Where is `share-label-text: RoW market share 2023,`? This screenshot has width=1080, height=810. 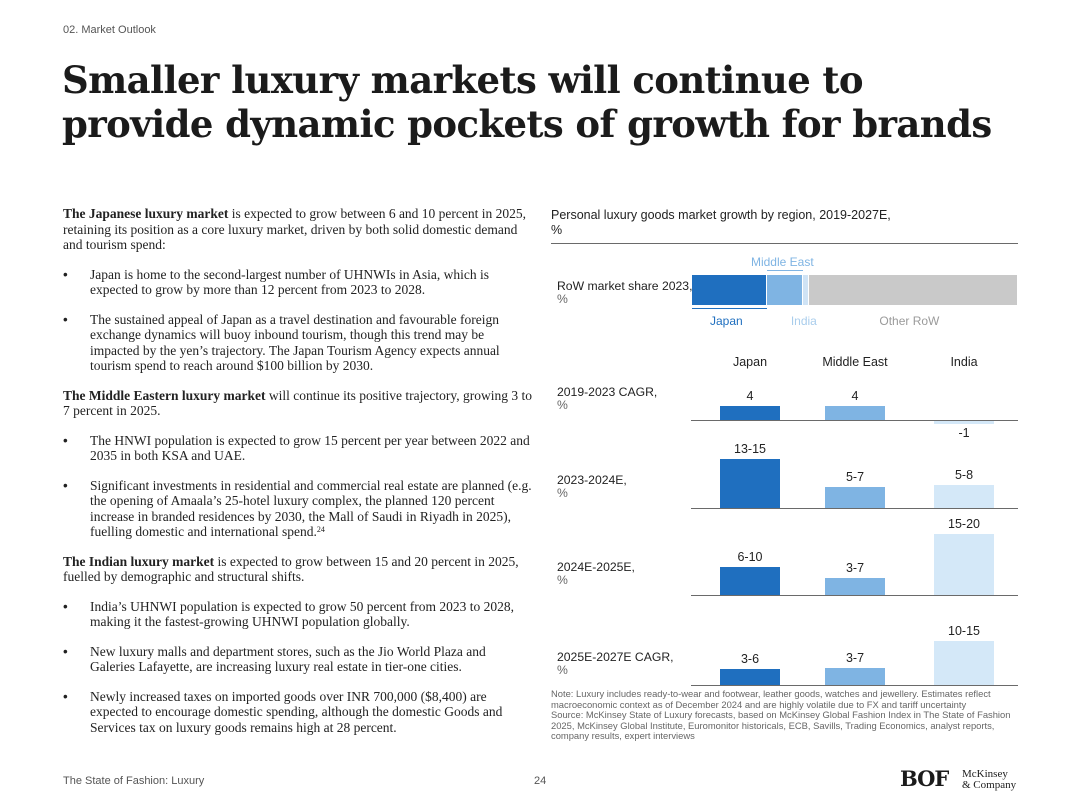
share-label-text: RoW market share 2023, is located at coordinates (625, 286).